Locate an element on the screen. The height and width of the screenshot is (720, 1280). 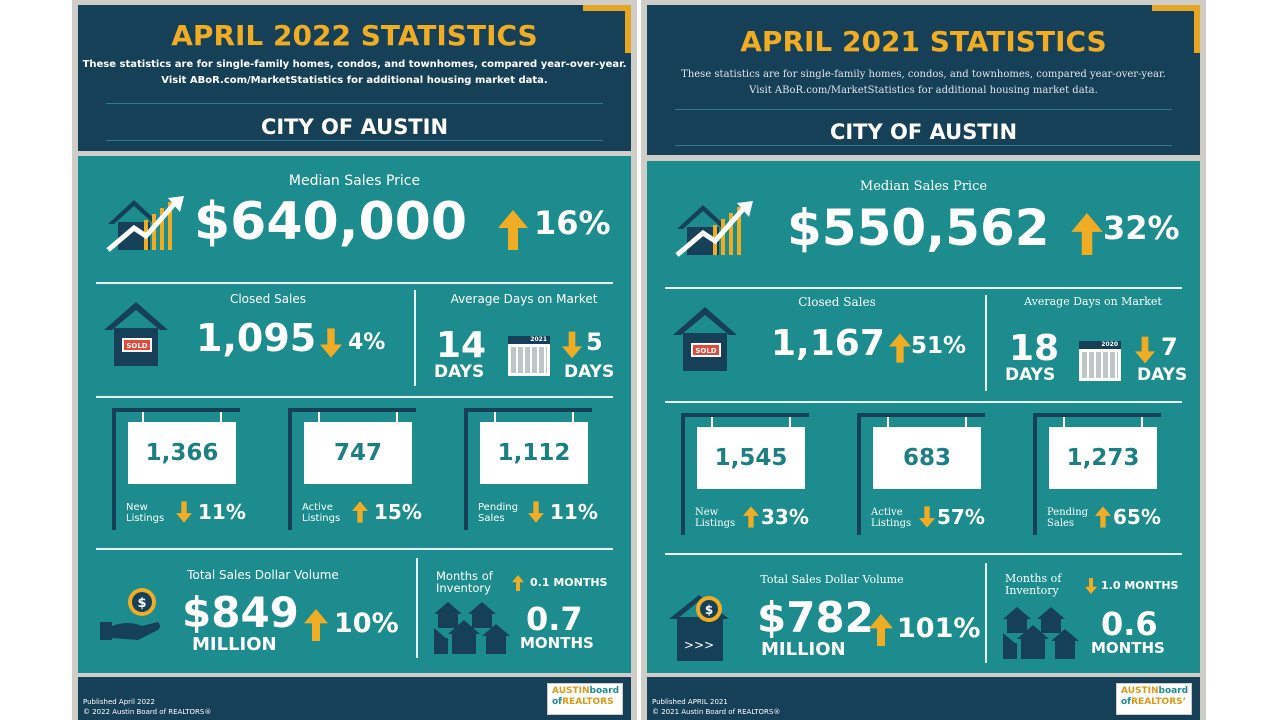
closed-pct: 4% is located at coordinates (367, 342).